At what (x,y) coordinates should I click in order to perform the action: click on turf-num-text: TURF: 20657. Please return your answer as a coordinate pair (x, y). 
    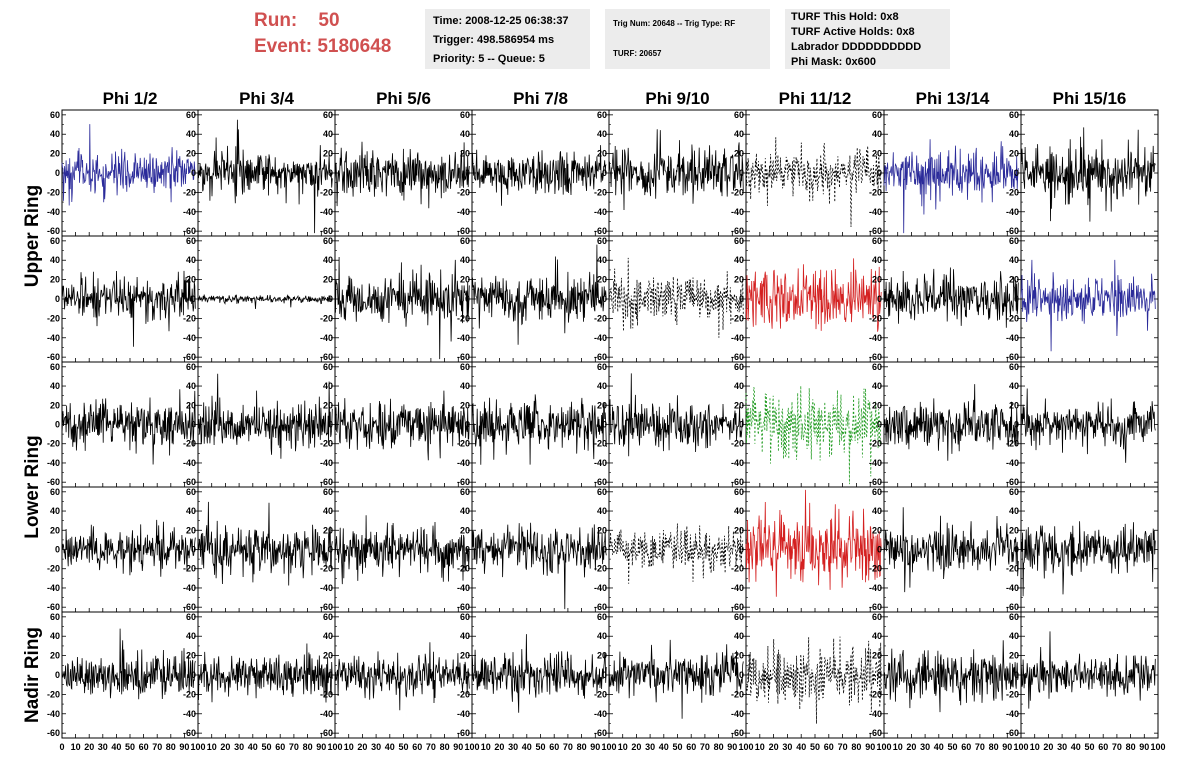
    Looking at the image, I should click on (637, 53).